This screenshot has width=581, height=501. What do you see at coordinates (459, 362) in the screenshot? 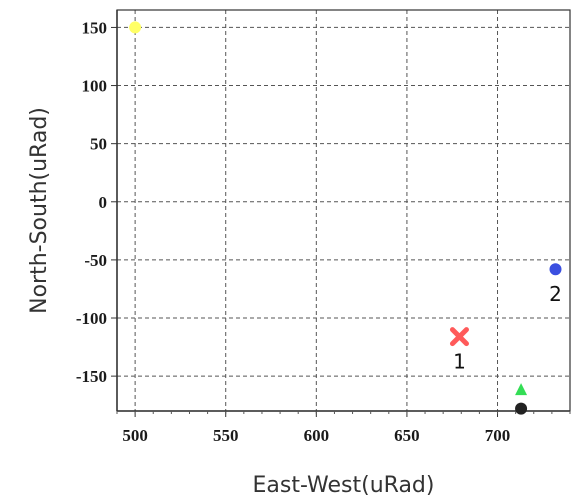
I see `data-point-label: 1` at bounding box center [459, 362].